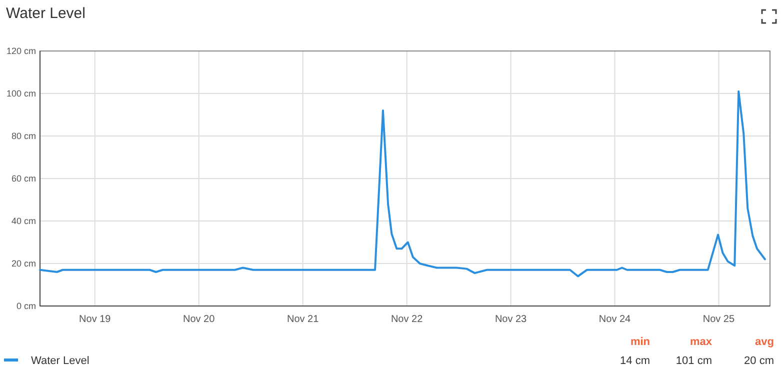  What do you see at coordinates (719, 319) in the screenshot?
I see `x-tick-label: Nov 25` at bounding box center [719, 319].